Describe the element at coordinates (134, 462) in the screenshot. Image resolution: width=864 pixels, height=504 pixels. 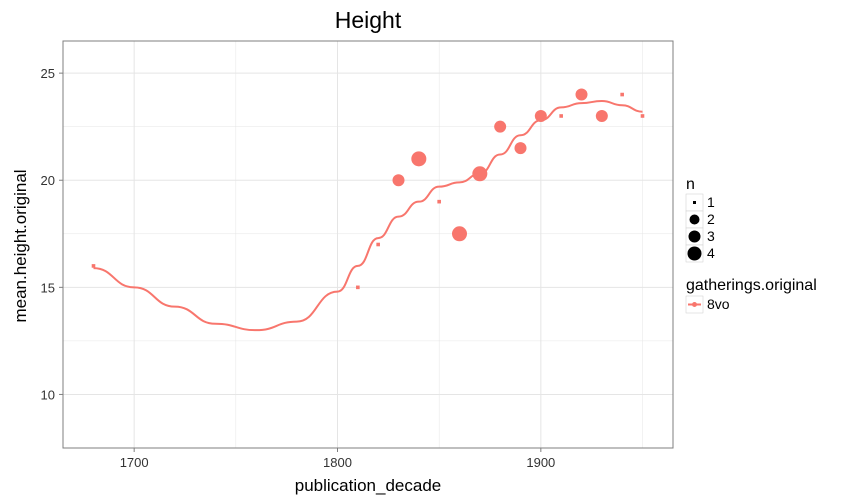
I see `x-tick-label: 1700` at that location.